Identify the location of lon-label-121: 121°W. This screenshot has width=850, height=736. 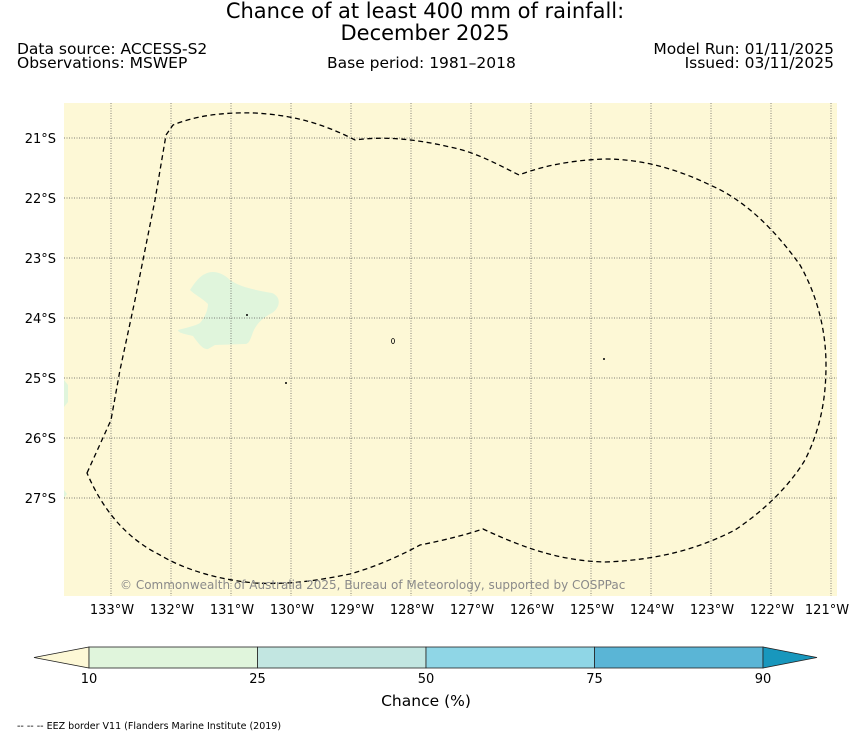
(827, 610).